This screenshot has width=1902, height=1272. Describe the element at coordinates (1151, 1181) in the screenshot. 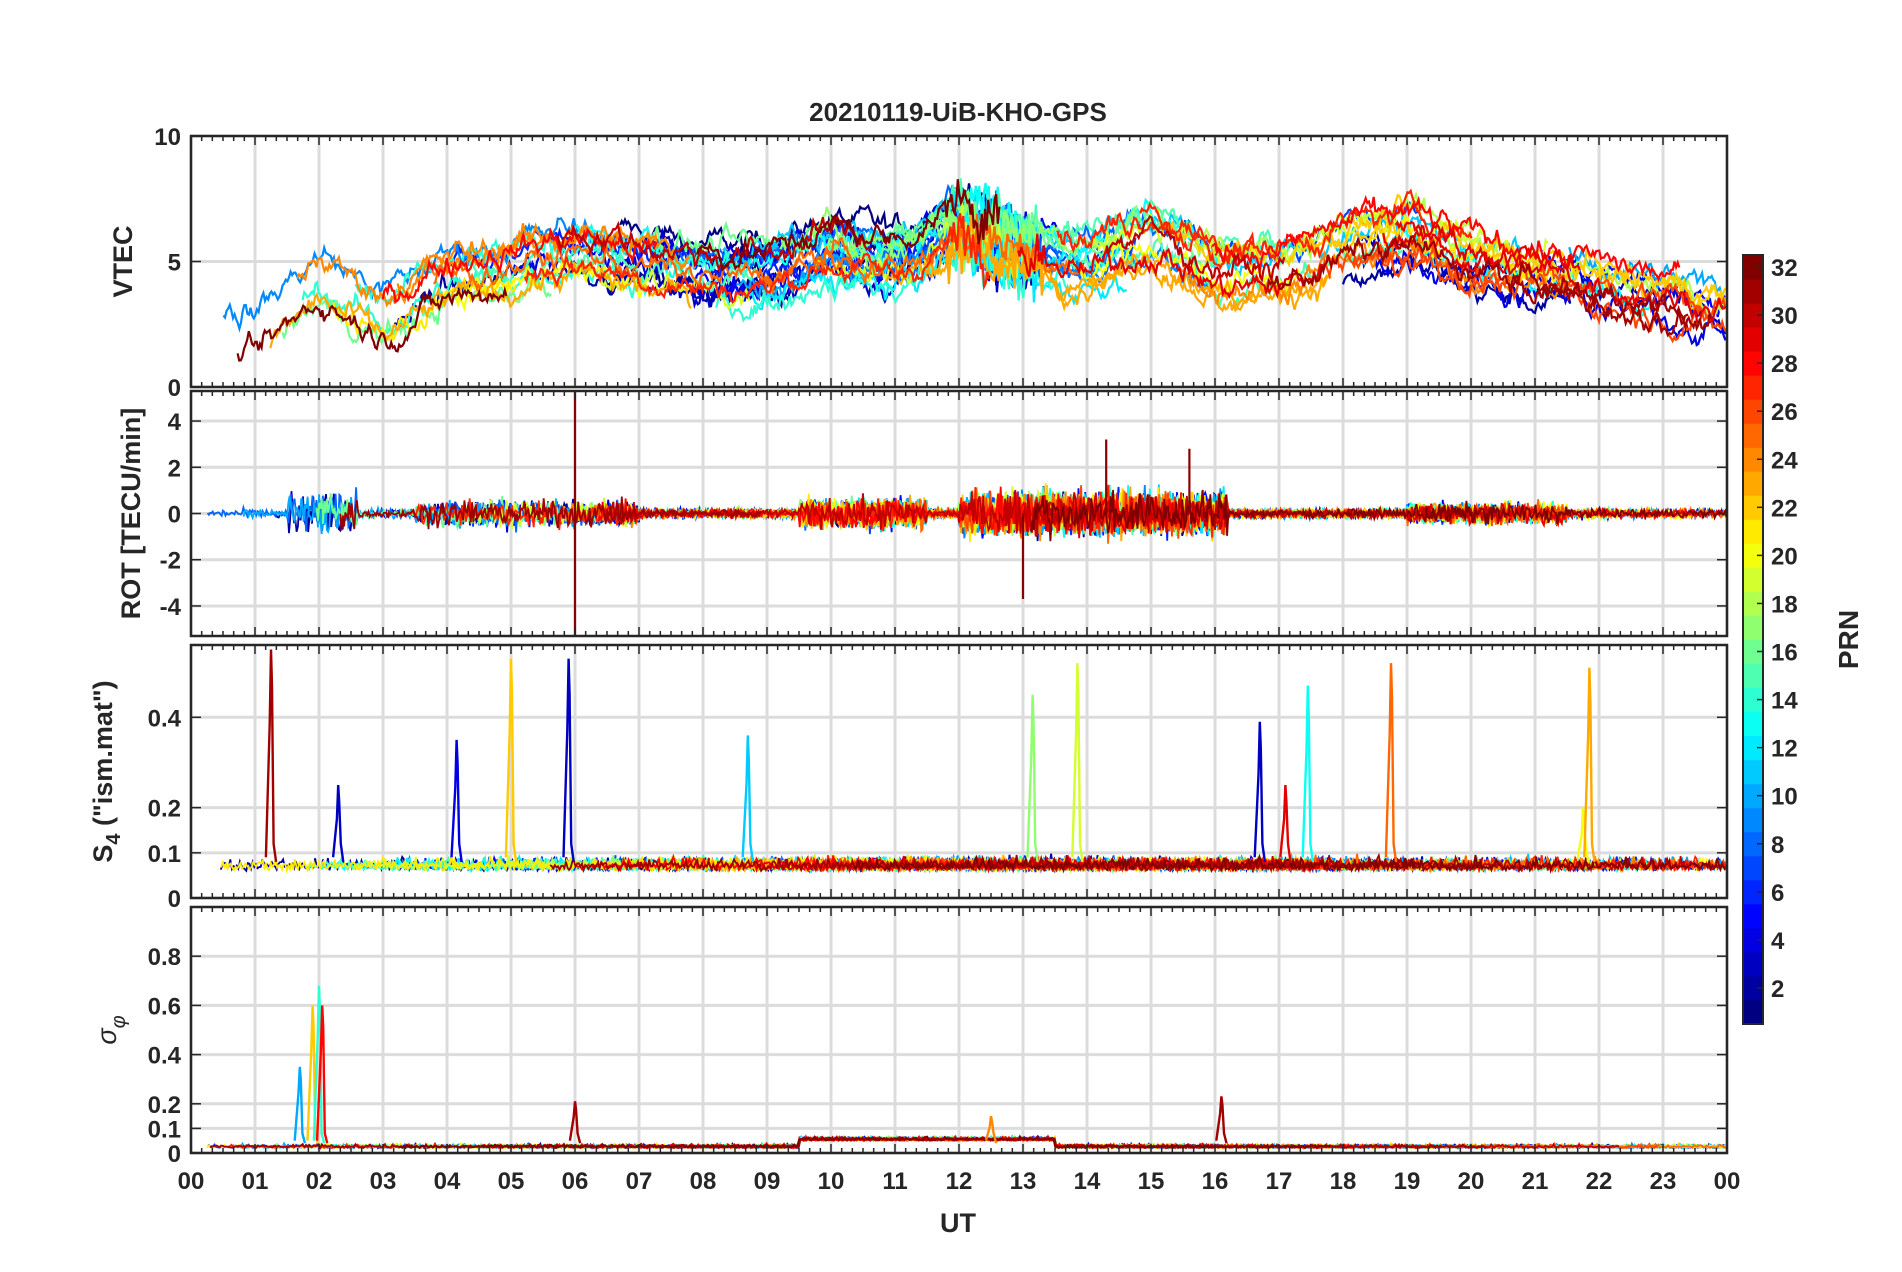

I see `x-tick-label: 15` at that location.